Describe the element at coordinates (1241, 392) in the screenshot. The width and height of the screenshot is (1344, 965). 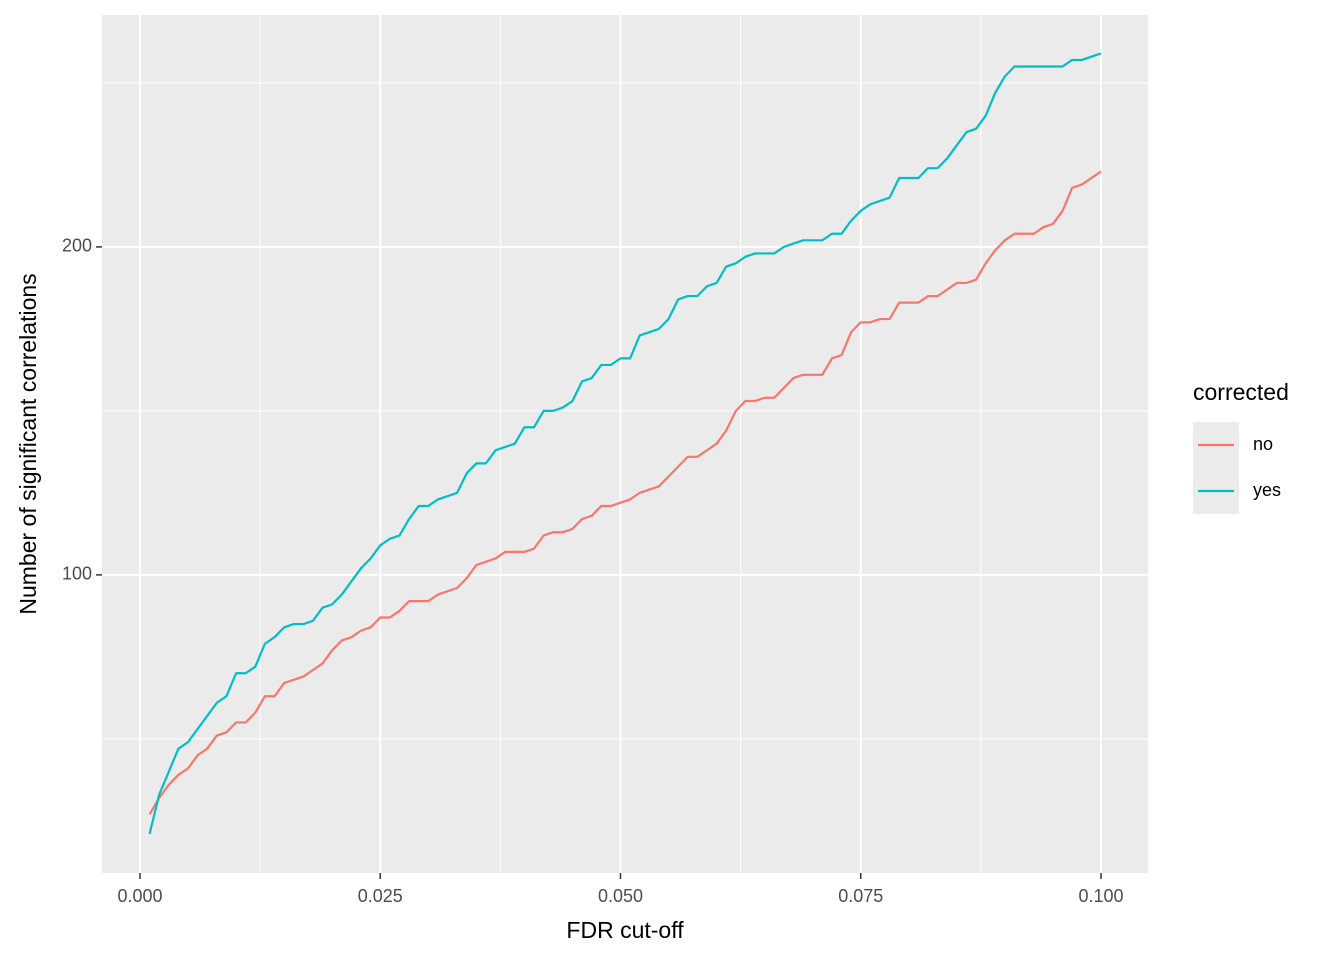
I see `legend-title: corrected` at that location.